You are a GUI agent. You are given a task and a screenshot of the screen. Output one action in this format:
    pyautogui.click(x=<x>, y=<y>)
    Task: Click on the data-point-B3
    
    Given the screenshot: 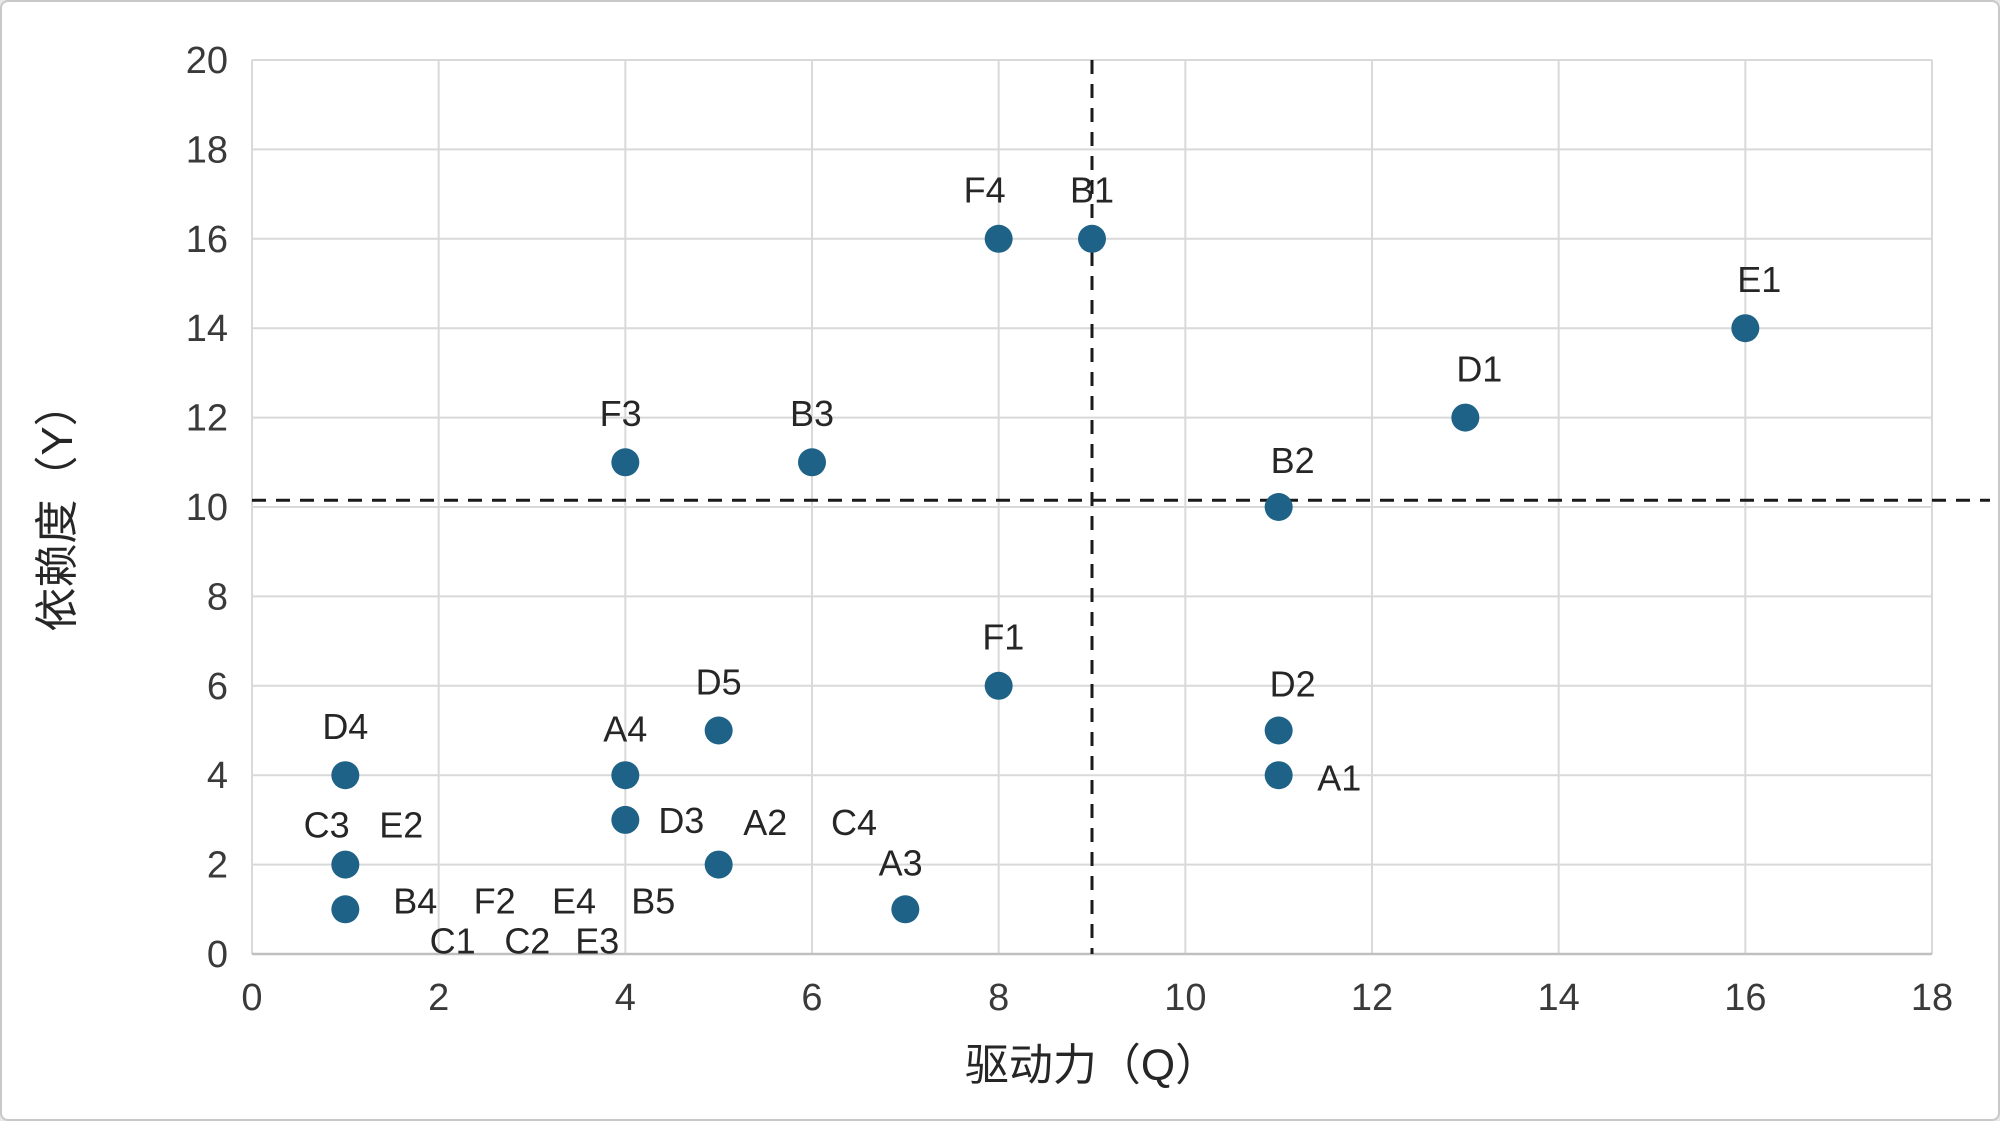 What is the action you would take?
    pyautogui.click(x=812, y=462)
    